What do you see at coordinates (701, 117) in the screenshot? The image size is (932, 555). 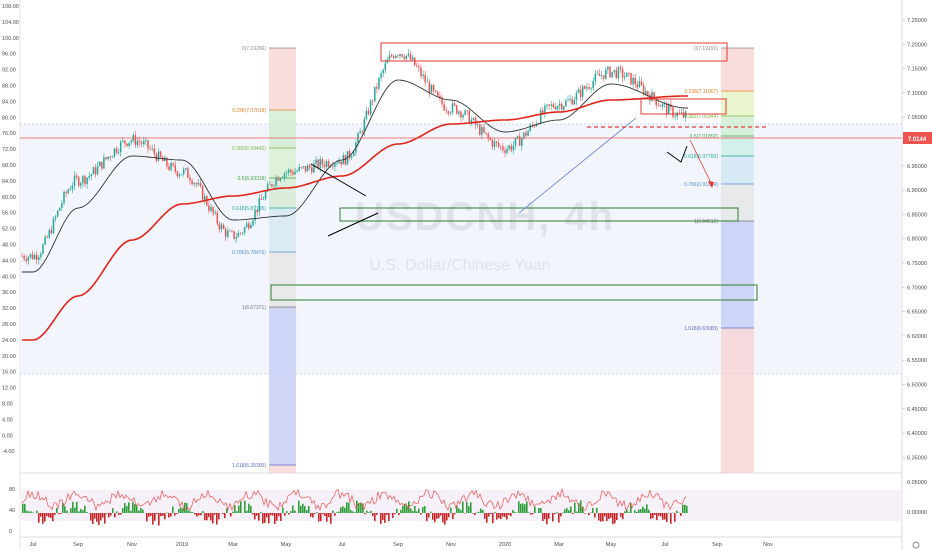 I see `fib-right-label: 0.382(7.05944)` at bounding box center [701, 117].